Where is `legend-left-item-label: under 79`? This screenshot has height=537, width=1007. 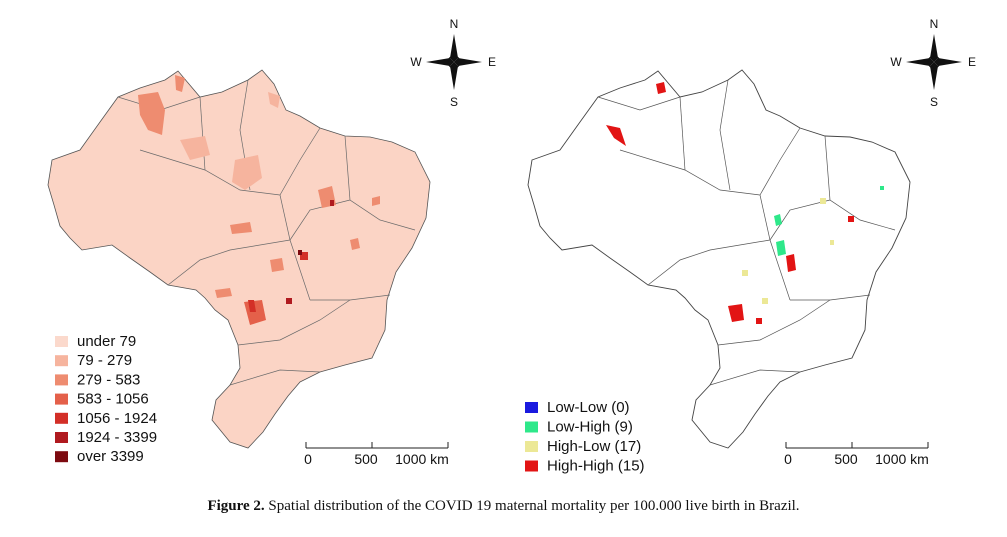
legend-left-item-label: under 79 is located at coordinates (106, 341).